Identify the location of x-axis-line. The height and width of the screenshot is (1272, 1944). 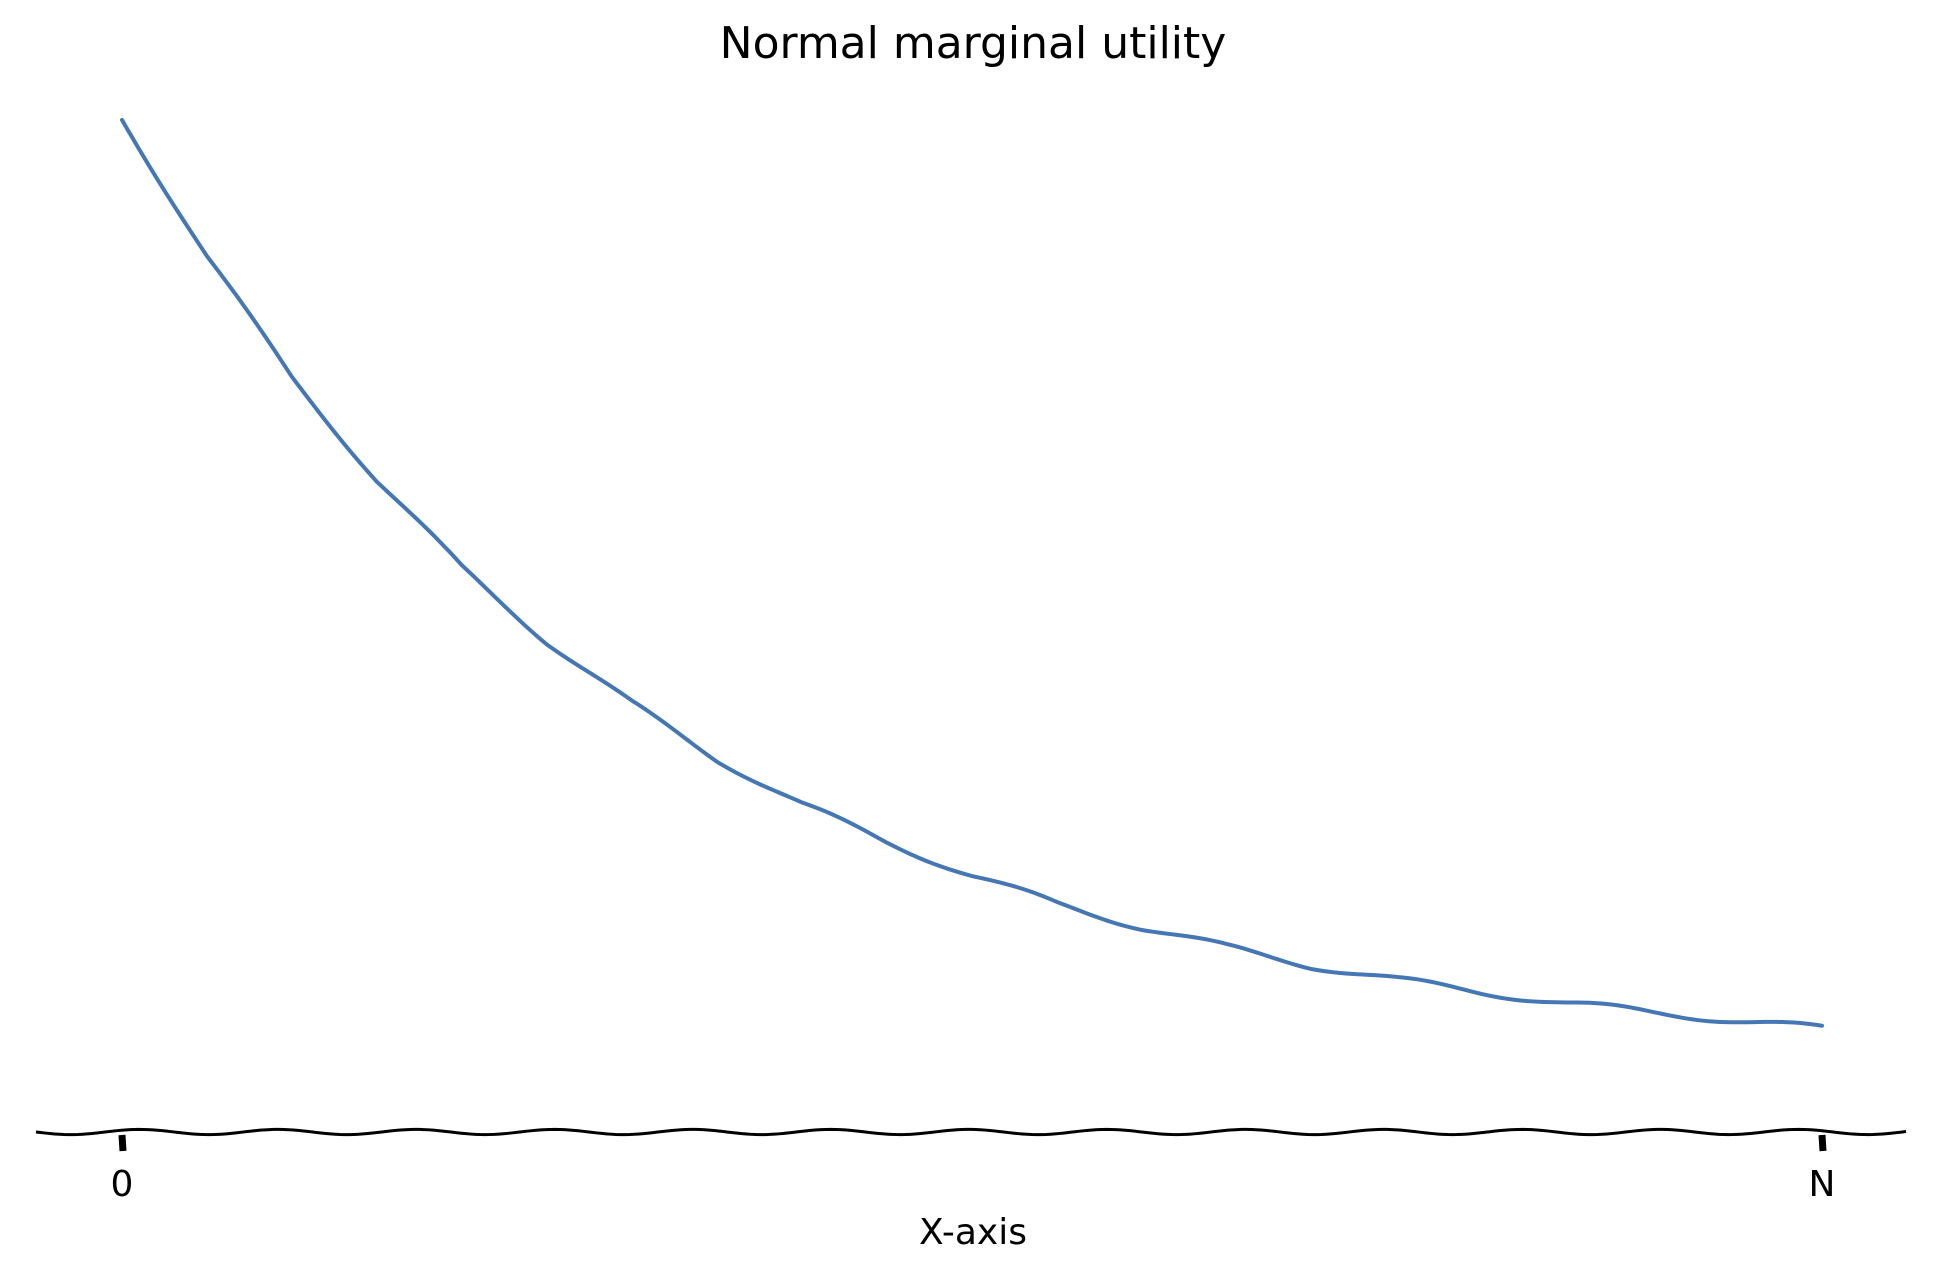
(971, 1132).